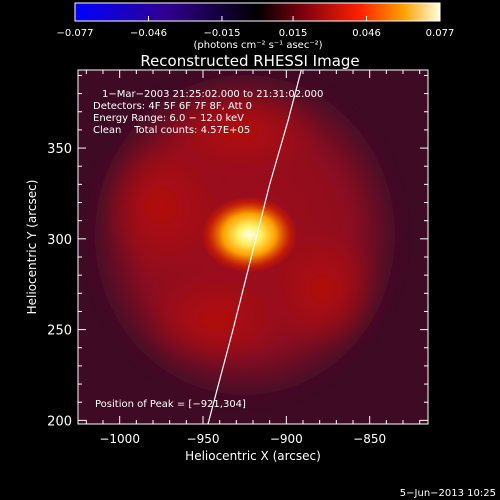 Image resolution: width=500 pixels, height=500 pixels. Describe the element at coordinates (325, 290) in the screenshot. I see `emission-lobe-right` at that location.